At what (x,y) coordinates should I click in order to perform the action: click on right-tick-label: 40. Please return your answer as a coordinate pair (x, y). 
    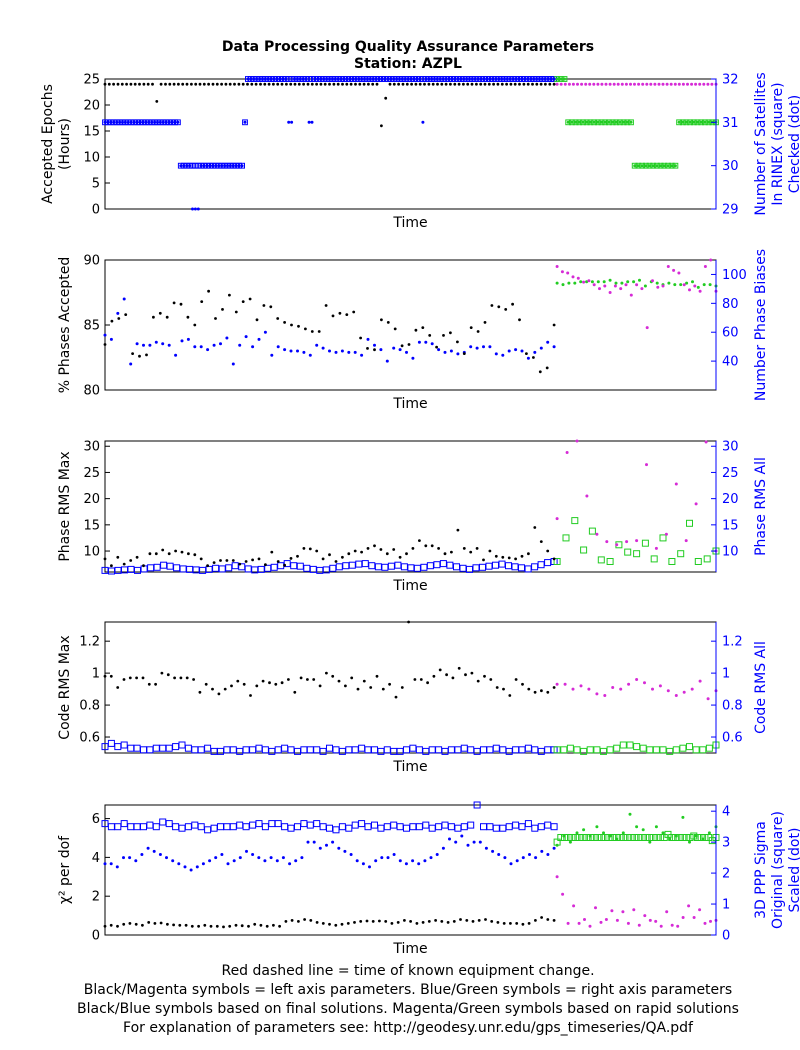
    Looking at the image, I should click on (730, 362).